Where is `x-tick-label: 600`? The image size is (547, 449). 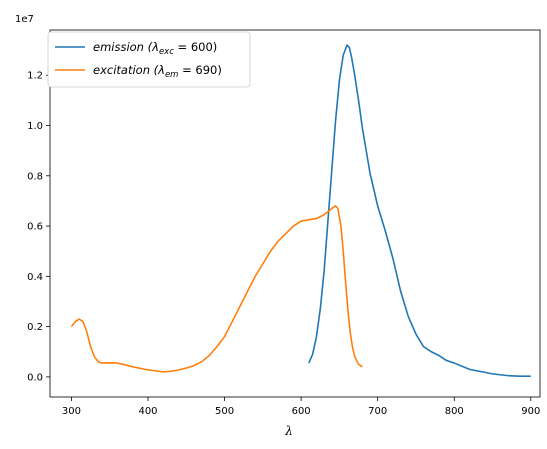 x-tick-label: 600 is located at coordinates (301, 411).